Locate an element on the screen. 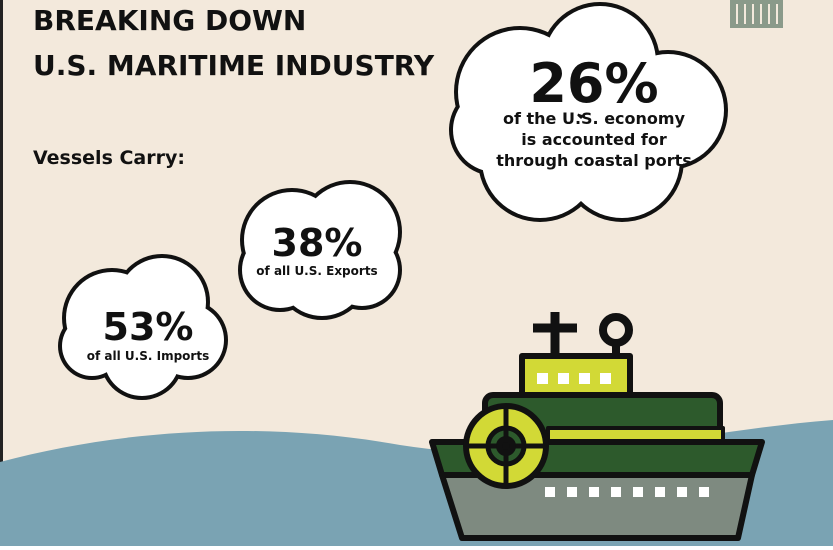 The width and height of the screenshot is (833, 550). stat-text: through coastal ports is located at coordinates (594, 160).